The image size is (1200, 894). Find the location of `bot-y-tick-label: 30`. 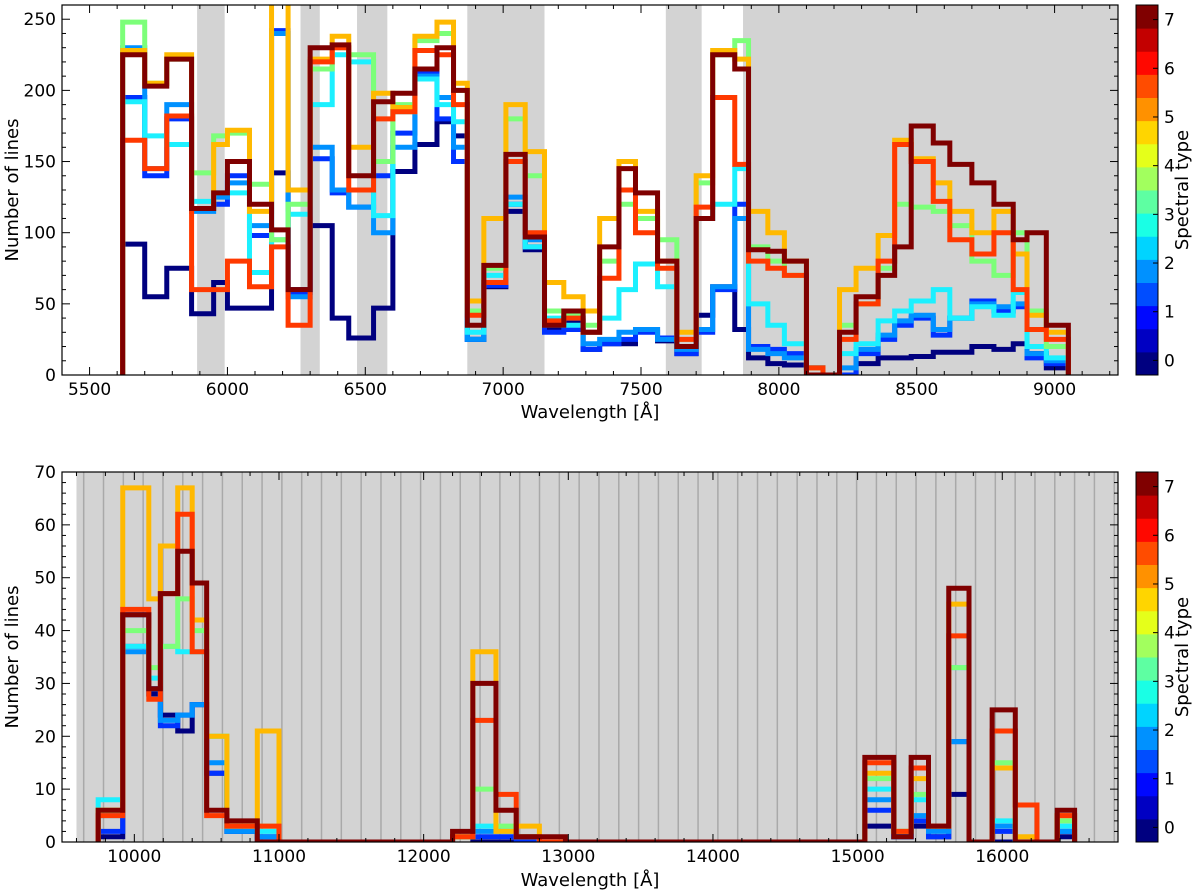

bot-y-tick-label: 30 is located at coordinates (45, 684).